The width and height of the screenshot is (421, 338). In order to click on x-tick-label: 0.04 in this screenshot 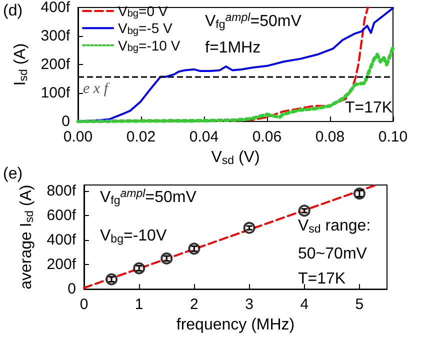, I will do `click(204, 137)`.